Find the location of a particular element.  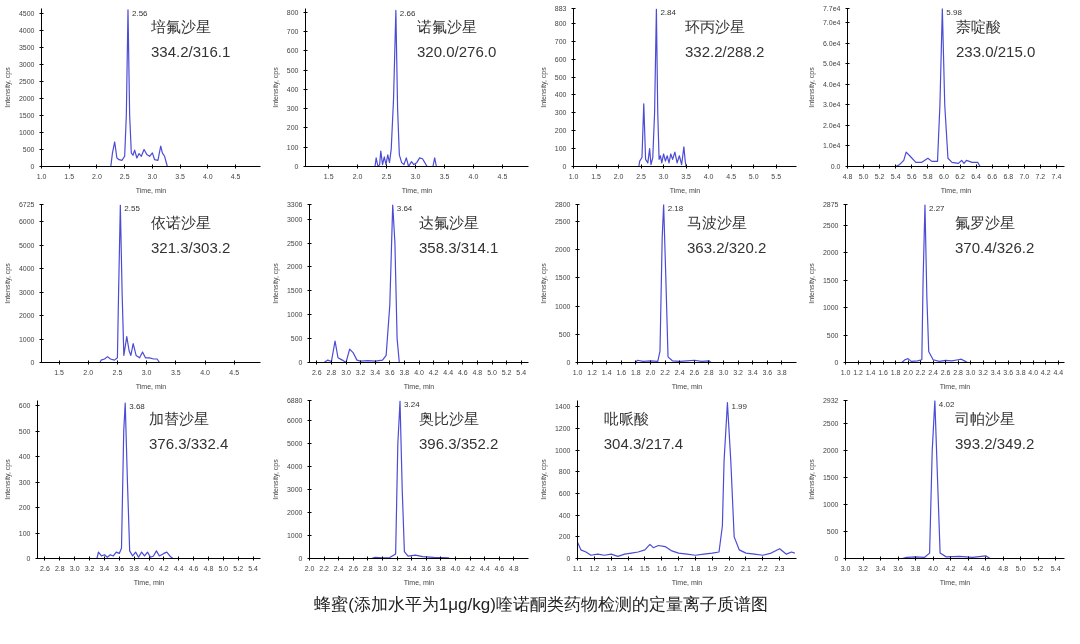

annotation: 304.3/217.4 is located at coordinates (643, 444).